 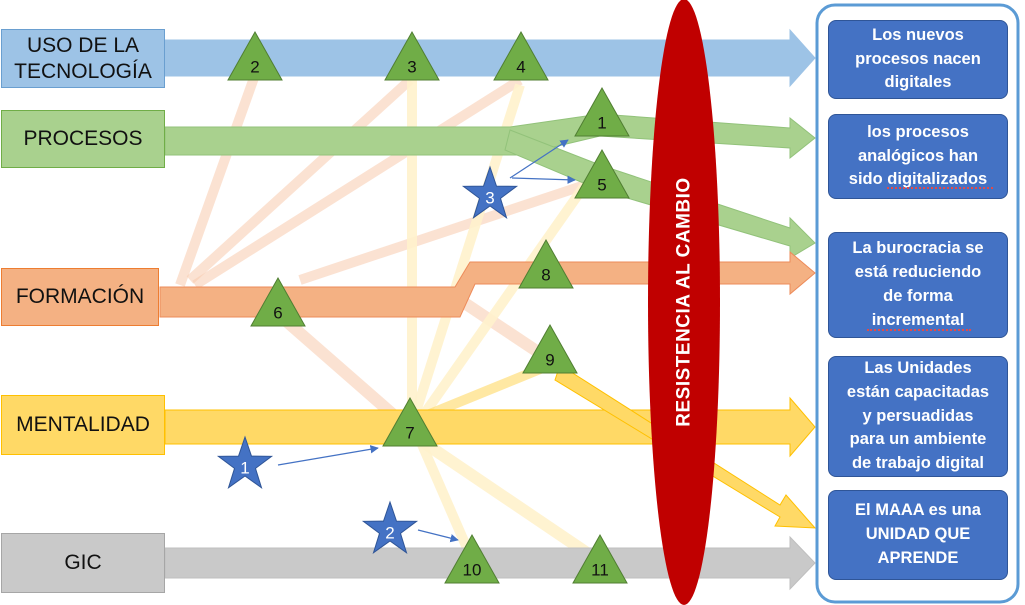 I want to click on triangle-label: 2, so click(x=254, y=67).